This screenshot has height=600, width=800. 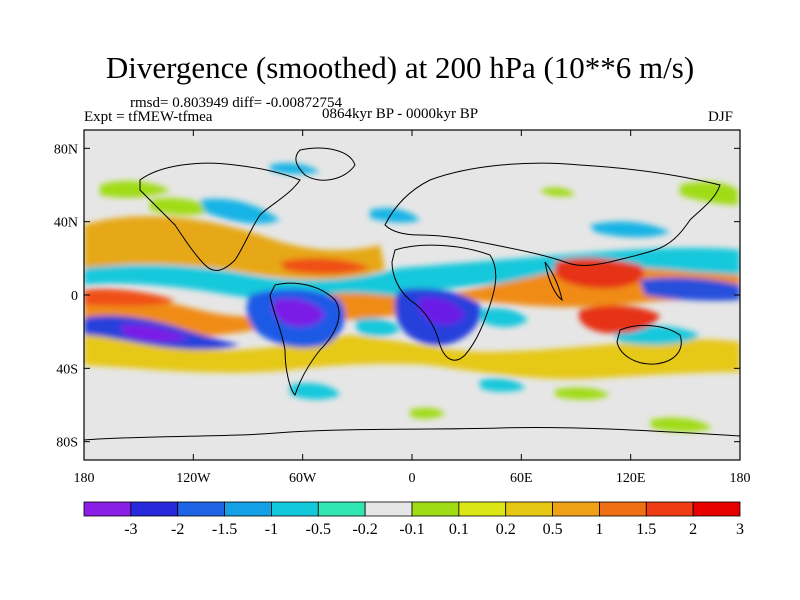 I want to click on field-yellow-south-band, so click(x=412, y=354).